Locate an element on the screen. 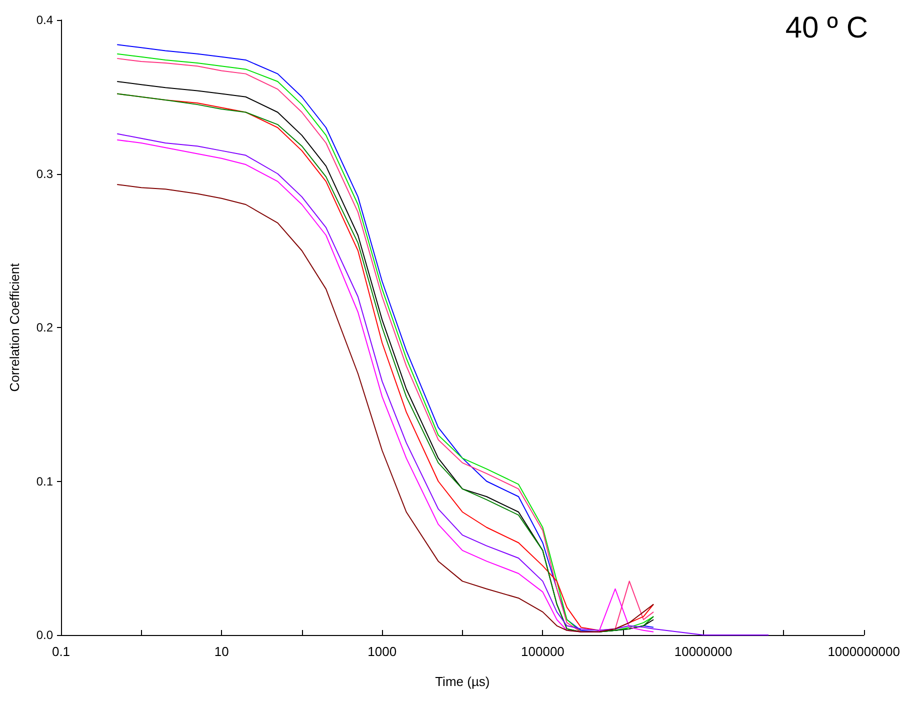 This screenshot has width=903, height=706. y-tick-label: 0.4 is located at coordinates (45, 20).